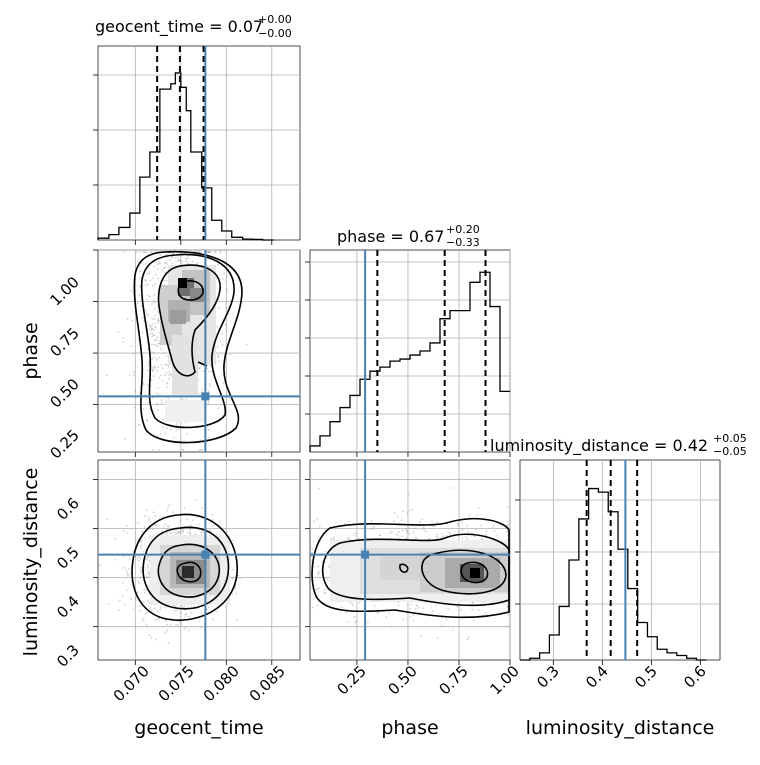 This screenshot has height=765, width=760. I want to click on ytick-phase-3: 1.00, so click(64, 291).